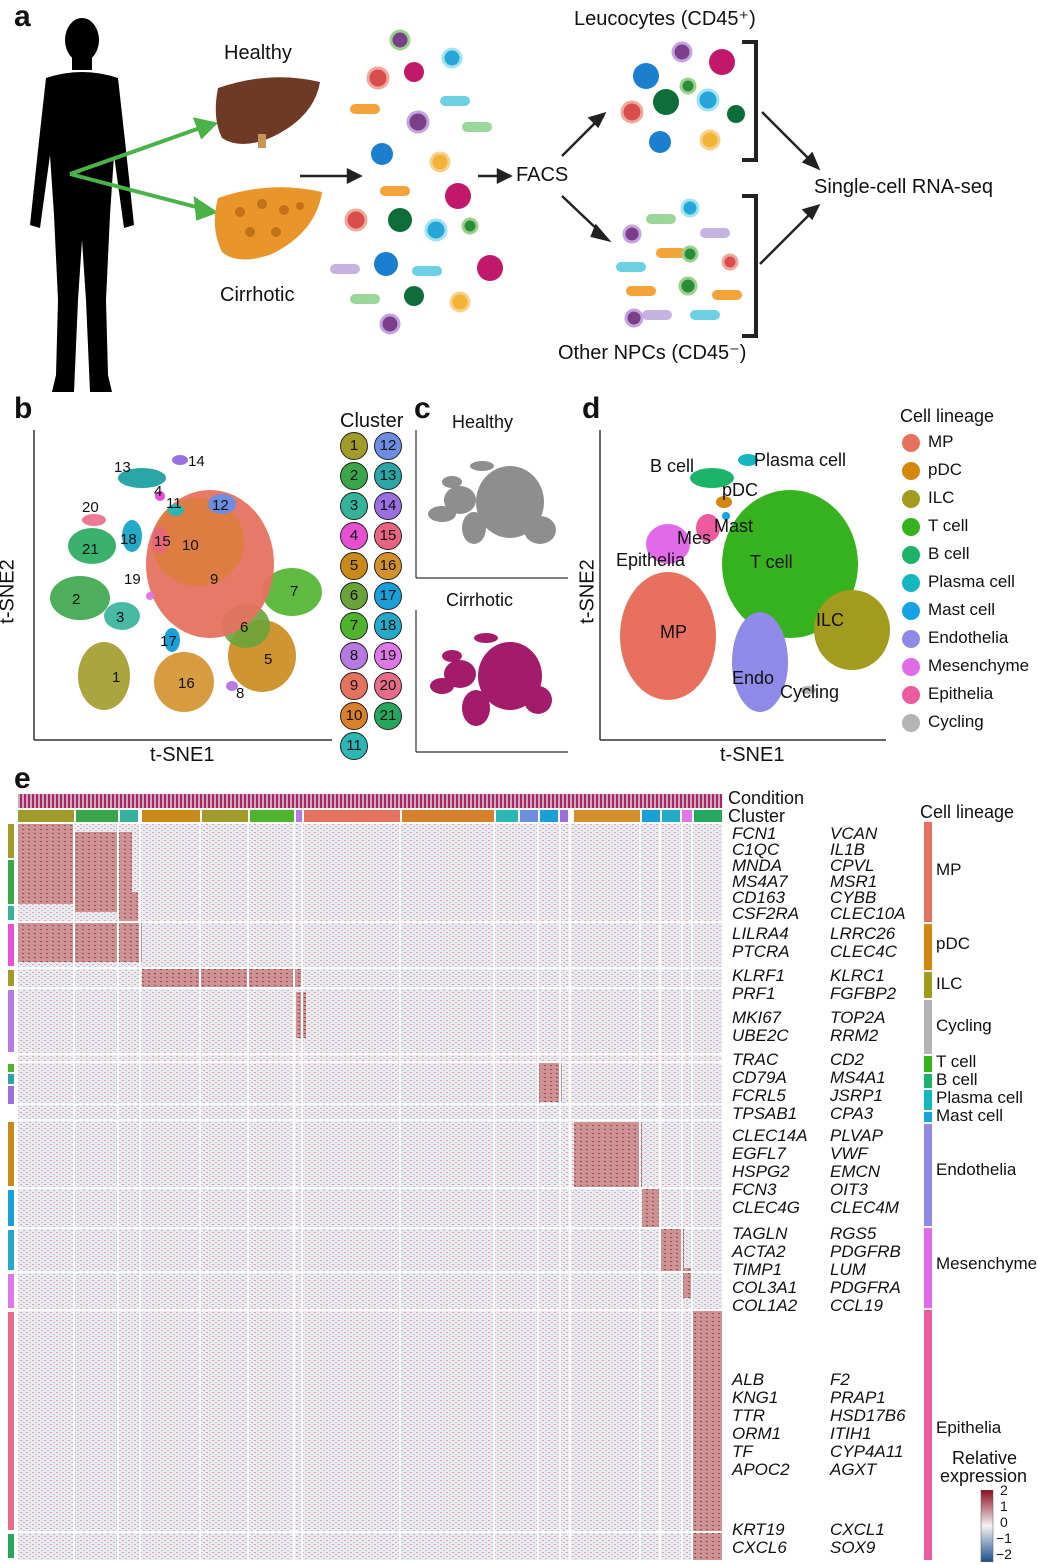  What do you see at coordinates (752, 755) in the screenshot?
I see `d-xlabel: t-SNE1` at bounding box center [752, 755].